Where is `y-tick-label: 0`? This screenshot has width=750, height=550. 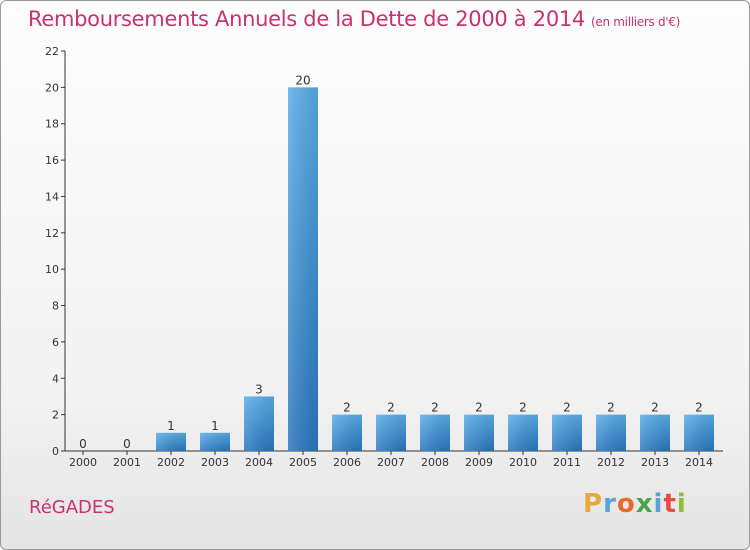 y-tick-label: 0 is located at coordinates (55, 451).